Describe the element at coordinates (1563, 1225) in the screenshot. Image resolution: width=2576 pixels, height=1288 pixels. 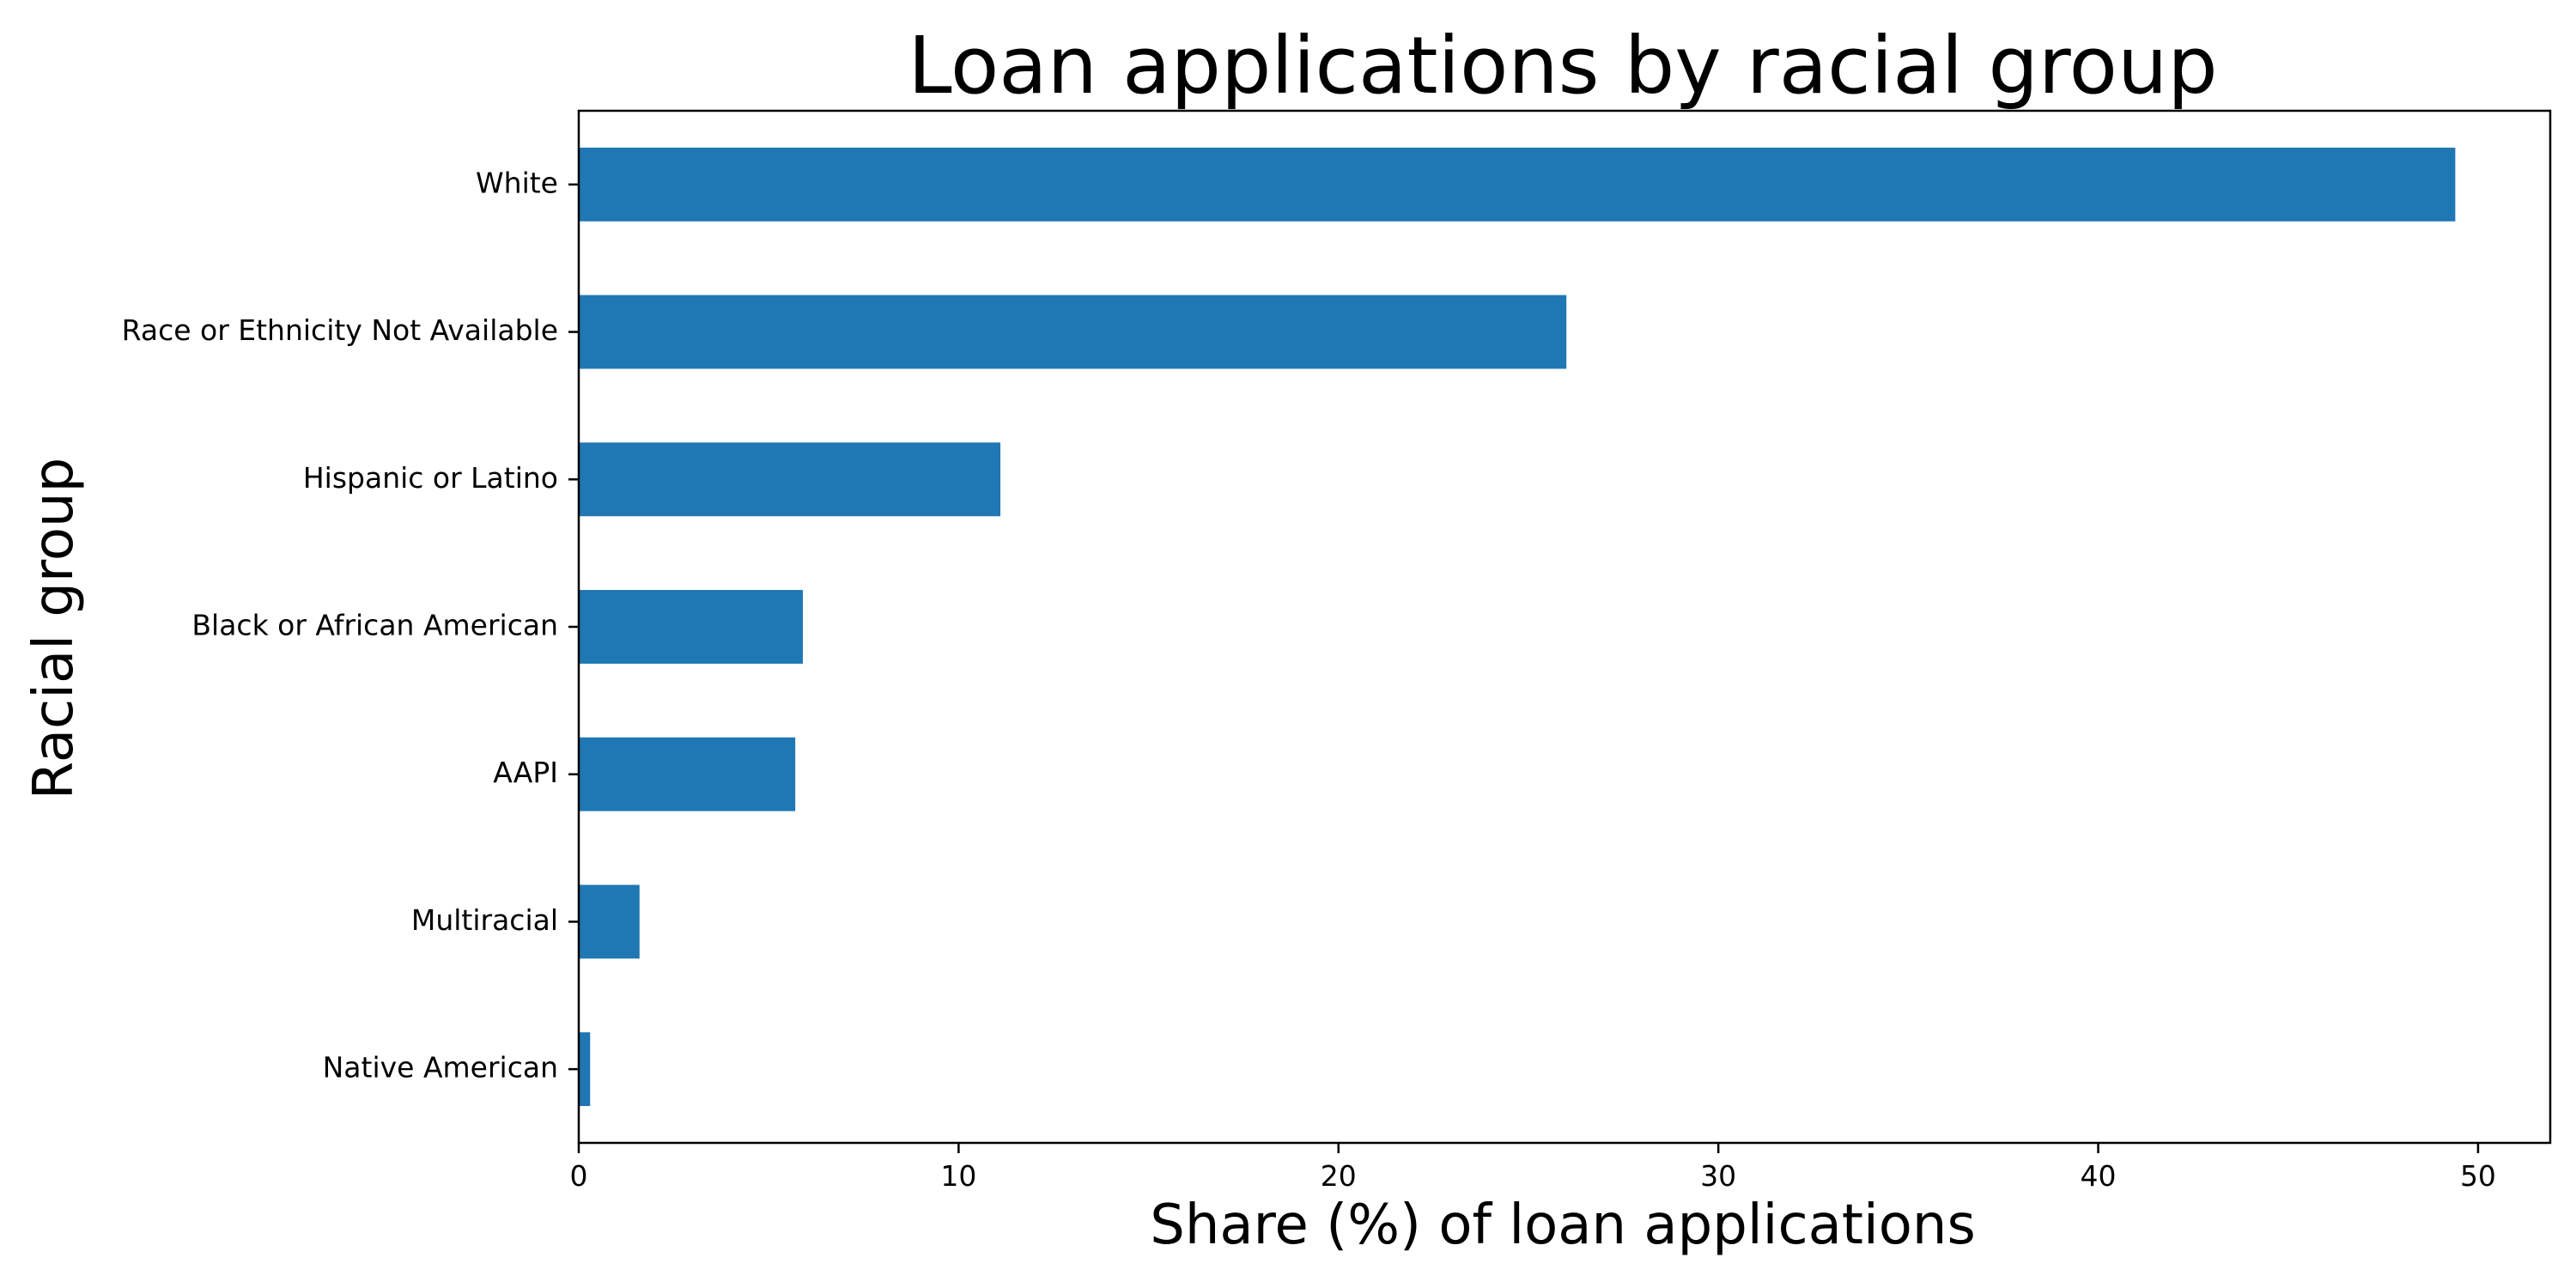
I see `x-axis-label: Share (%) of loan applications` at that location.